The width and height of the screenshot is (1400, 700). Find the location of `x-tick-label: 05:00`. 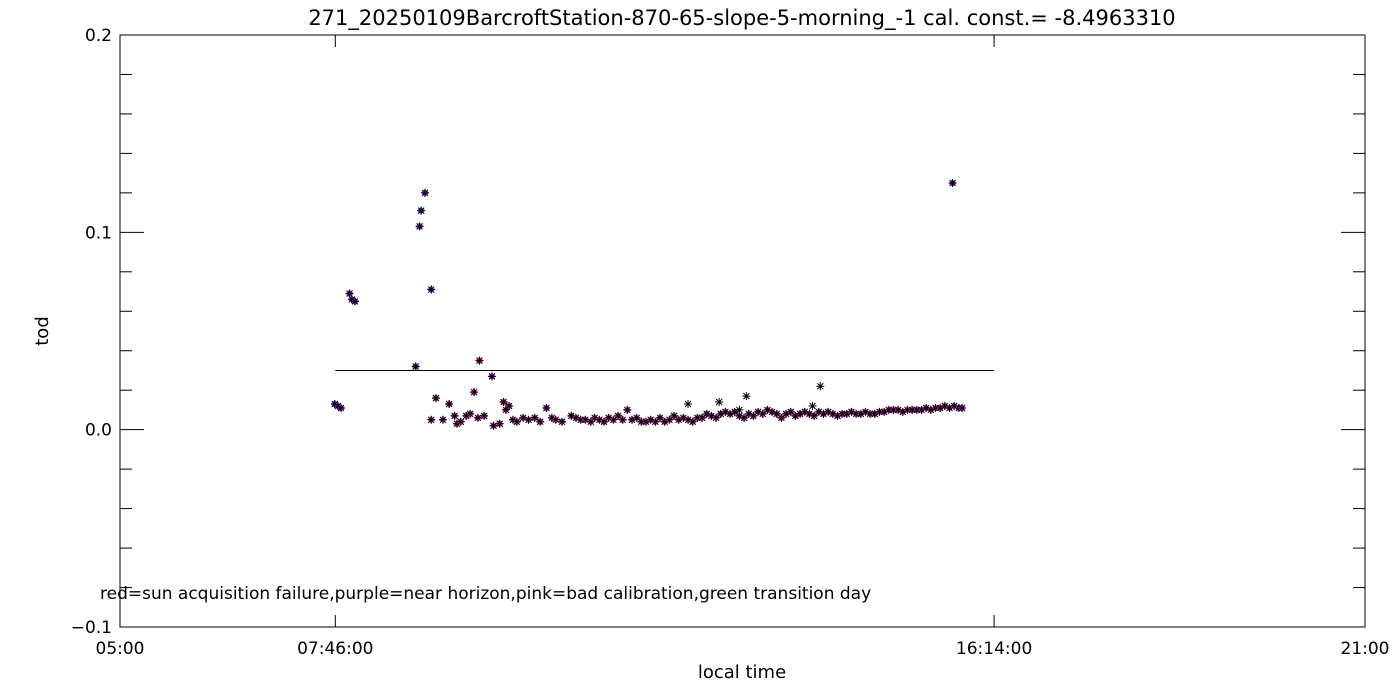

x-tick-label: 05:00 is located at coordinates (120, 649).